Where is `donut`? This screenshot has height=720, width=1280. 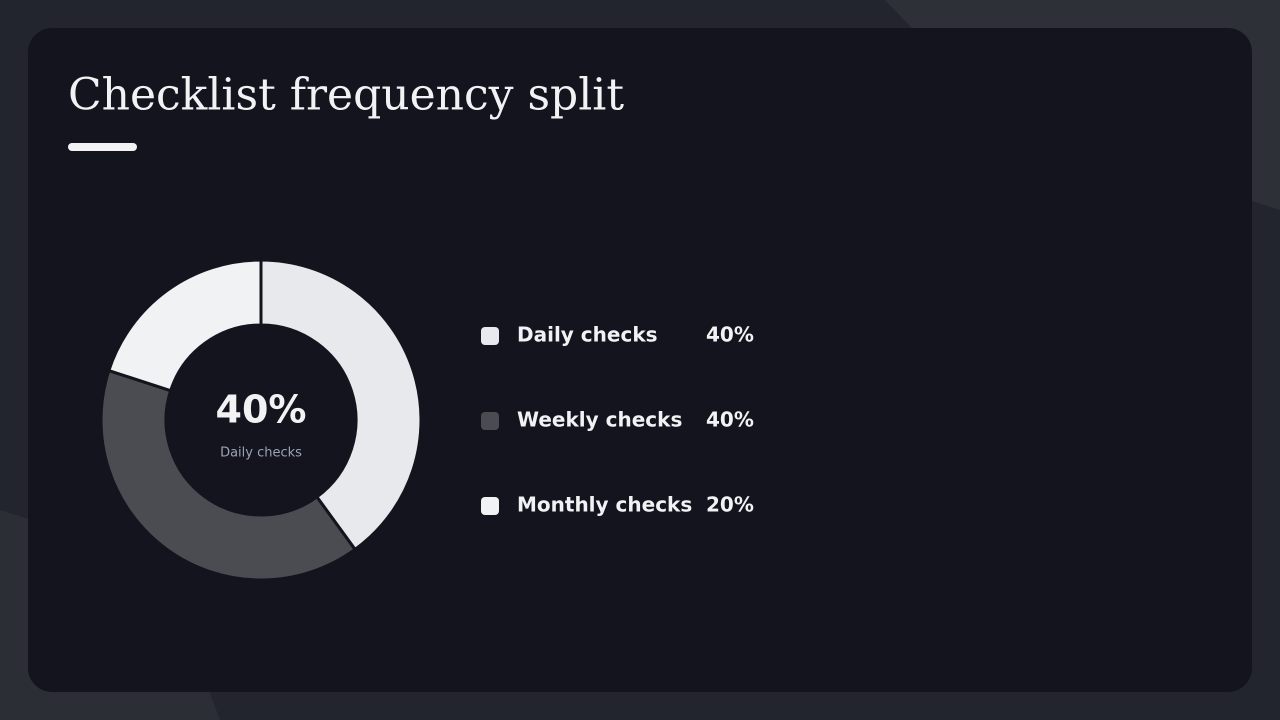
donut is located at coordinates (261, 420).